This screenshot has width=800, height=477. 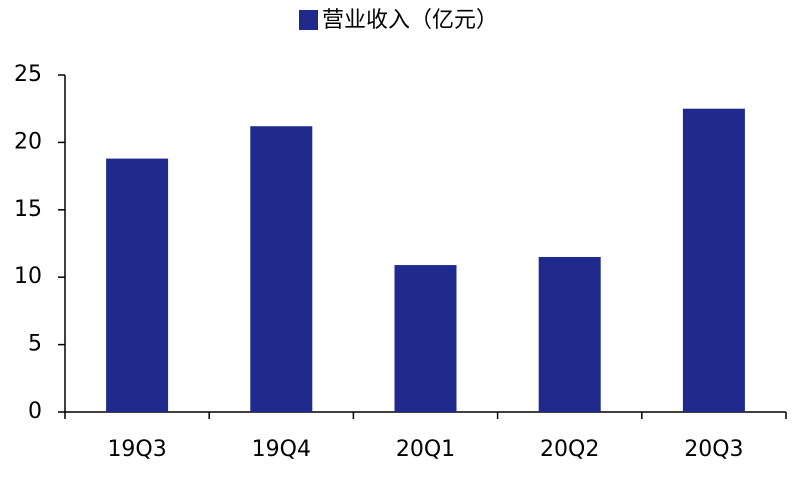 I want to click on legend-swatch, so click(x=308, y=20).